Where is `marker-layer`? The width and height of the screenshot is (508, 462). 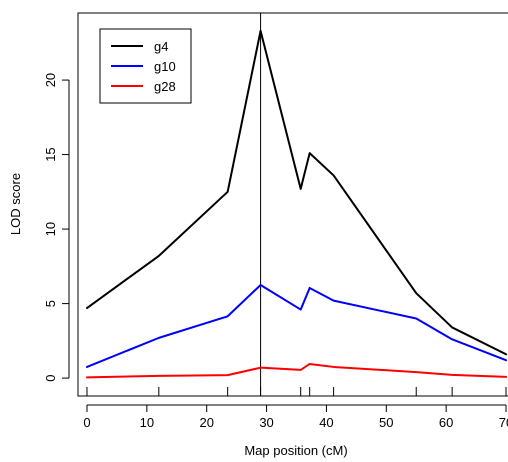 marker-layer is located at coordinates (296, 391).